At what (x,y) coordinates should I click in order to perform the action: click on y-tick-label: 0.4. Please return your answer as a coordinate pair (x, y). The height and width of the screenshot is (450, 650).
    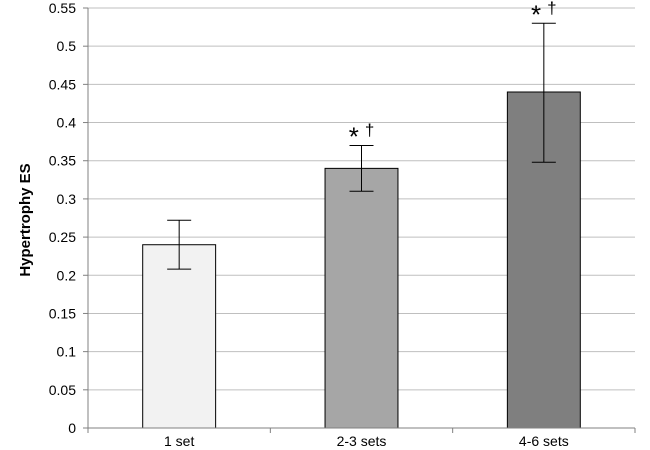
    Looking at the image, I should click on (67, 123).